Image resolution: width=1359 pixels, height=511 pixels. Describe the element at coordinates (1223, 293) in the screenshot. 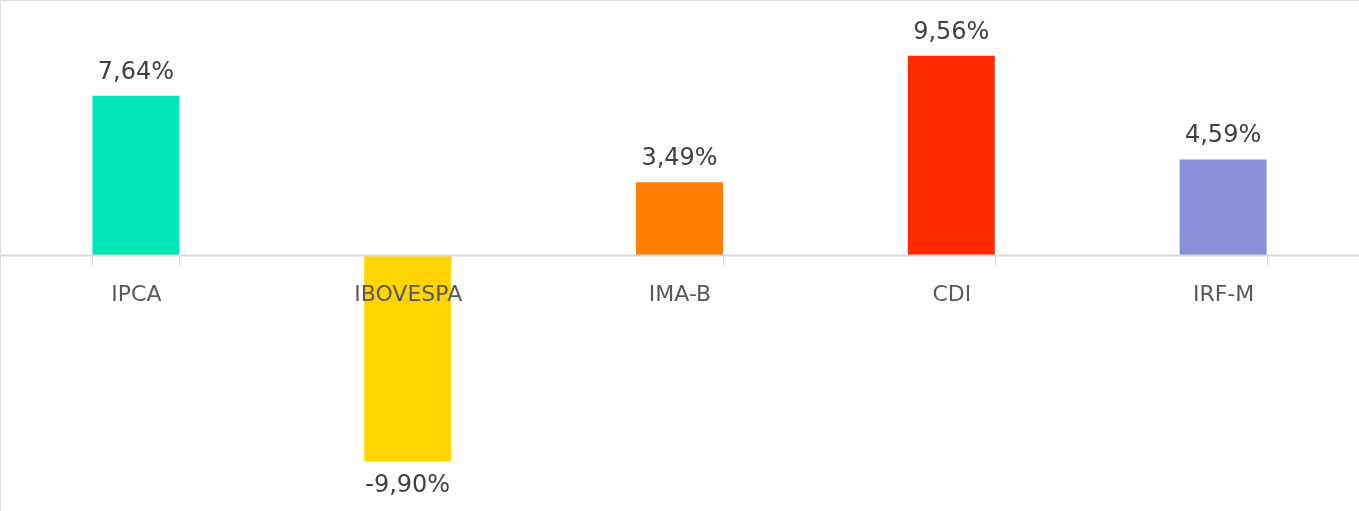

I see `x-tick-label: IRF-M` at that location.